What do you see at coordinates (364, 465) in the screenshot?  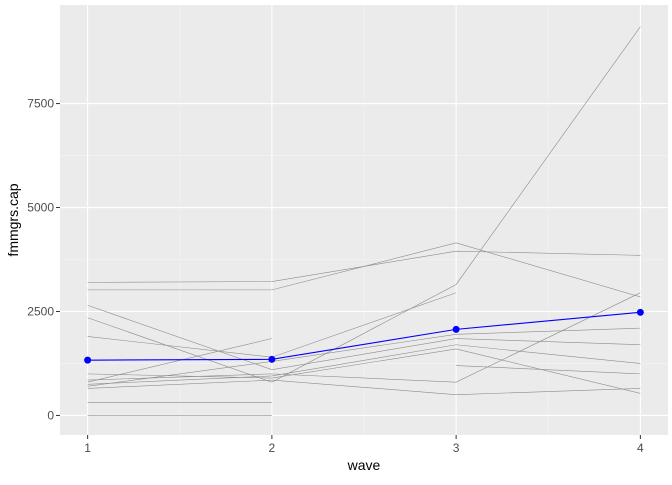 I see `x-axis-title: wave` at bounding box center [364, 465].